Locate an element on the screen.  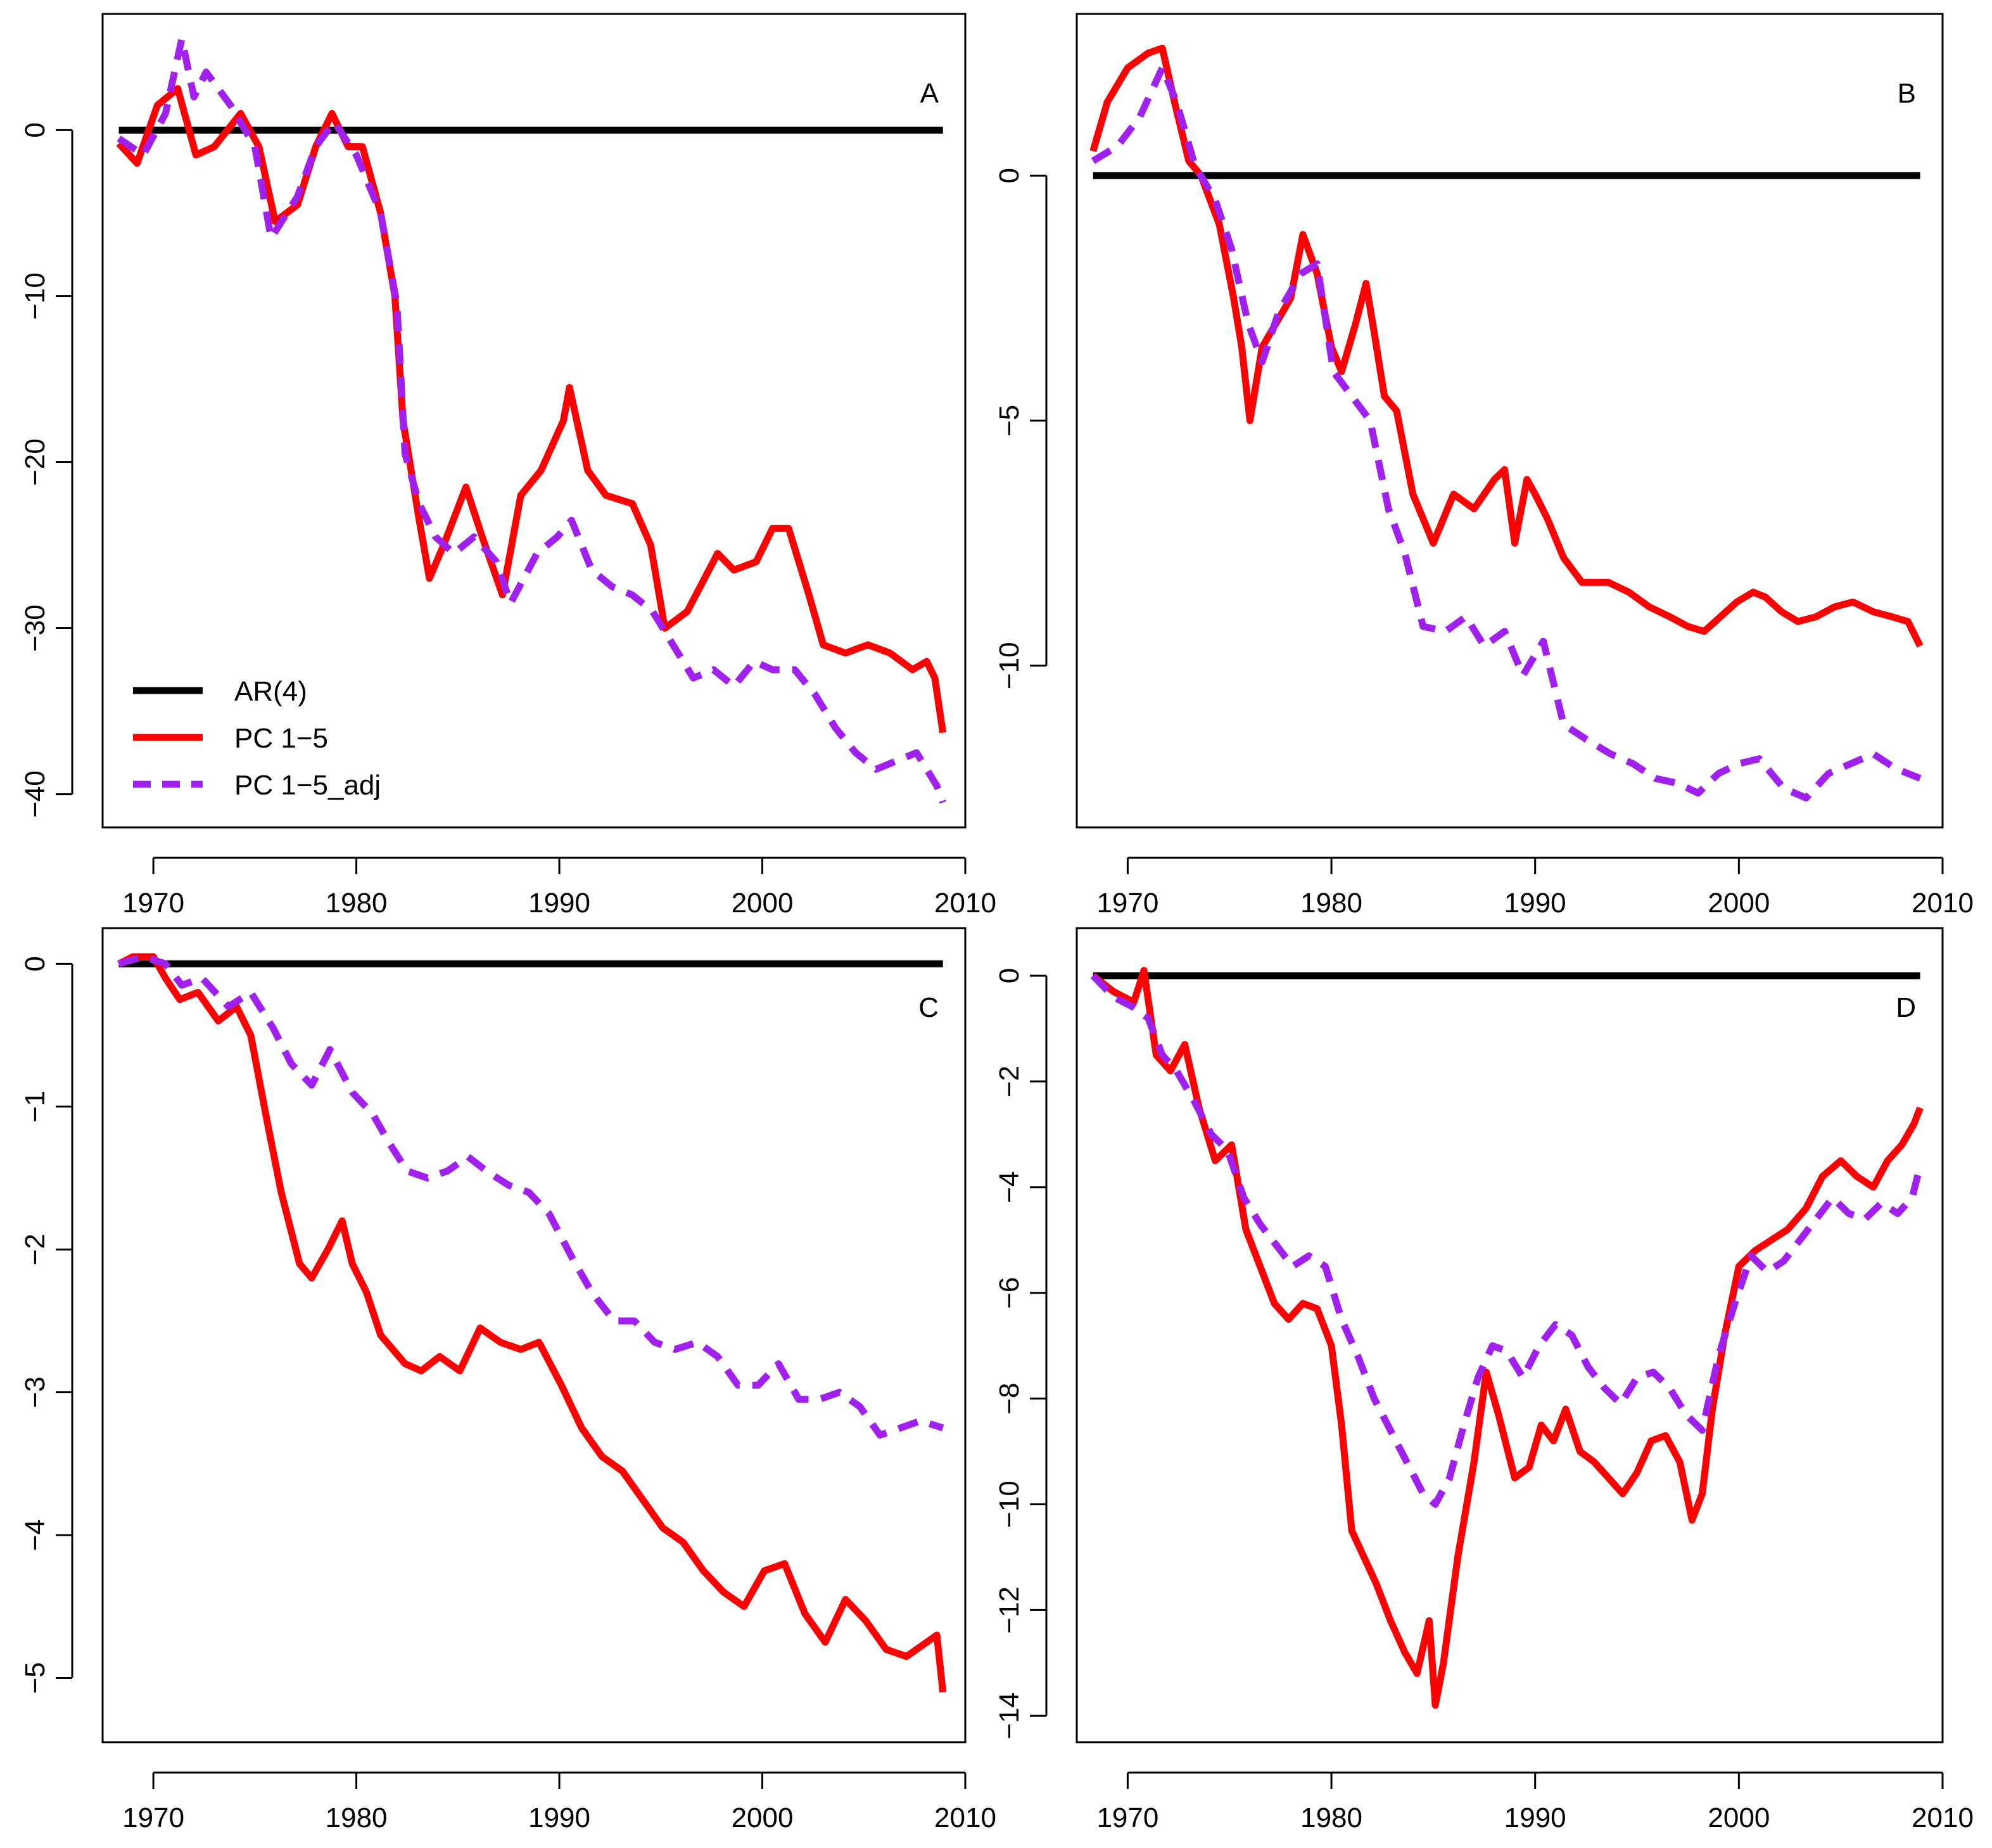
y-tick-label: −20 is located at coordinates (35, 462).